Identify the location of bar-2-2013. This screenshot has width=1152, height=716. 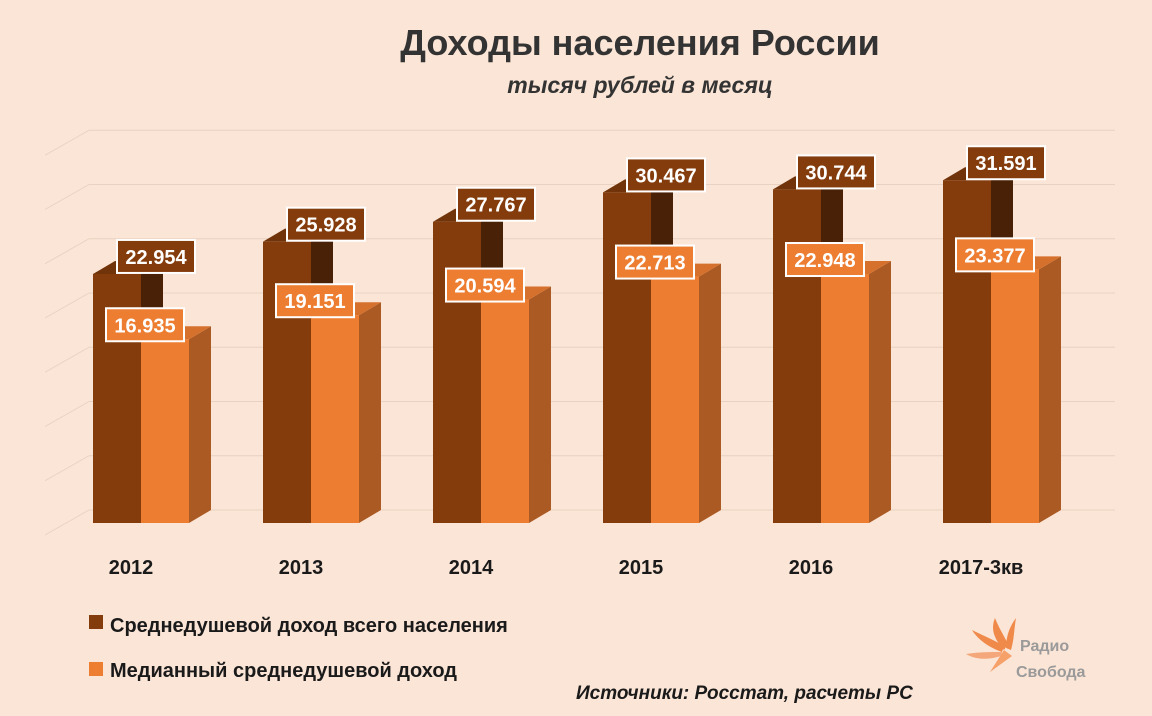
(346, 412).